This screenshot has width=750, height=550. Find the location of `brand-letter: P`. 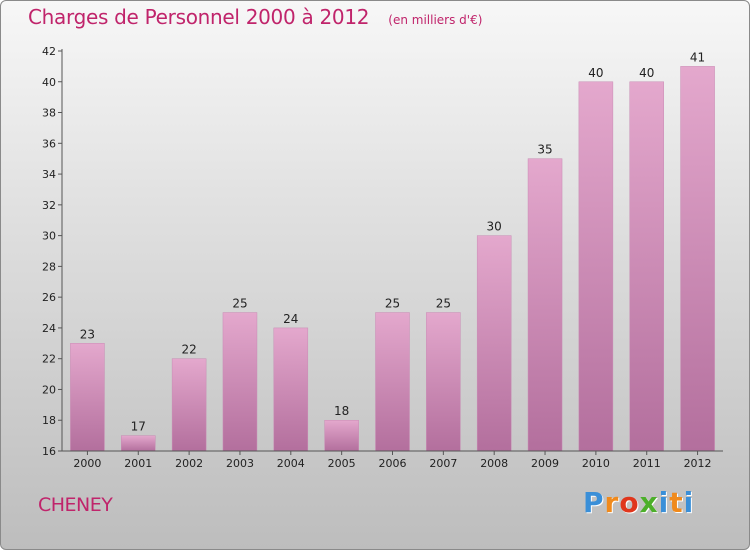

brand-letter: P is located at coordinates (594, 502).